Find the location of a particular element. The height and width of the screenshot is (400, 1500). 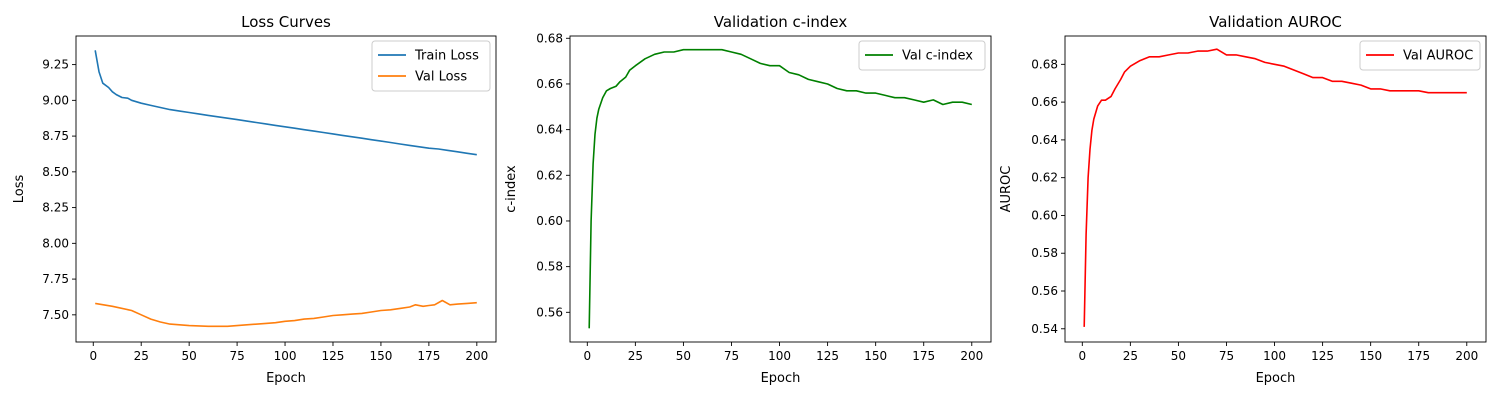

y-tick-label: 9.00 is located at coordinates (55, 100).